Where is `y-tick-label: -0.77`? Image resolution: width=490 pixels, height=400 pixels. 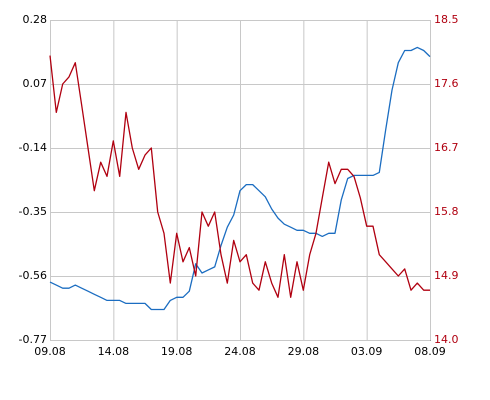 y-tick-label: -0.77 is located at coordinates (33, 339).